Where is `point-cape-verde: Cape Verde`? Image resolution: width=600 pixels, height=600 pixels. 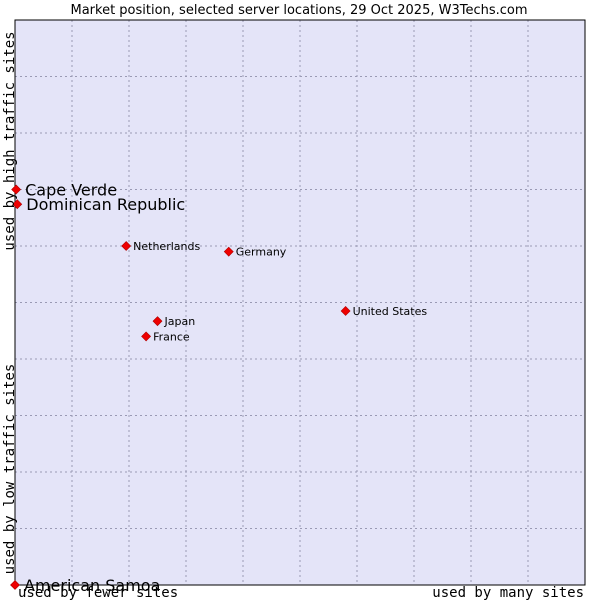
point-cape-verde: Cape Verde is located at coordinates (64, 190).